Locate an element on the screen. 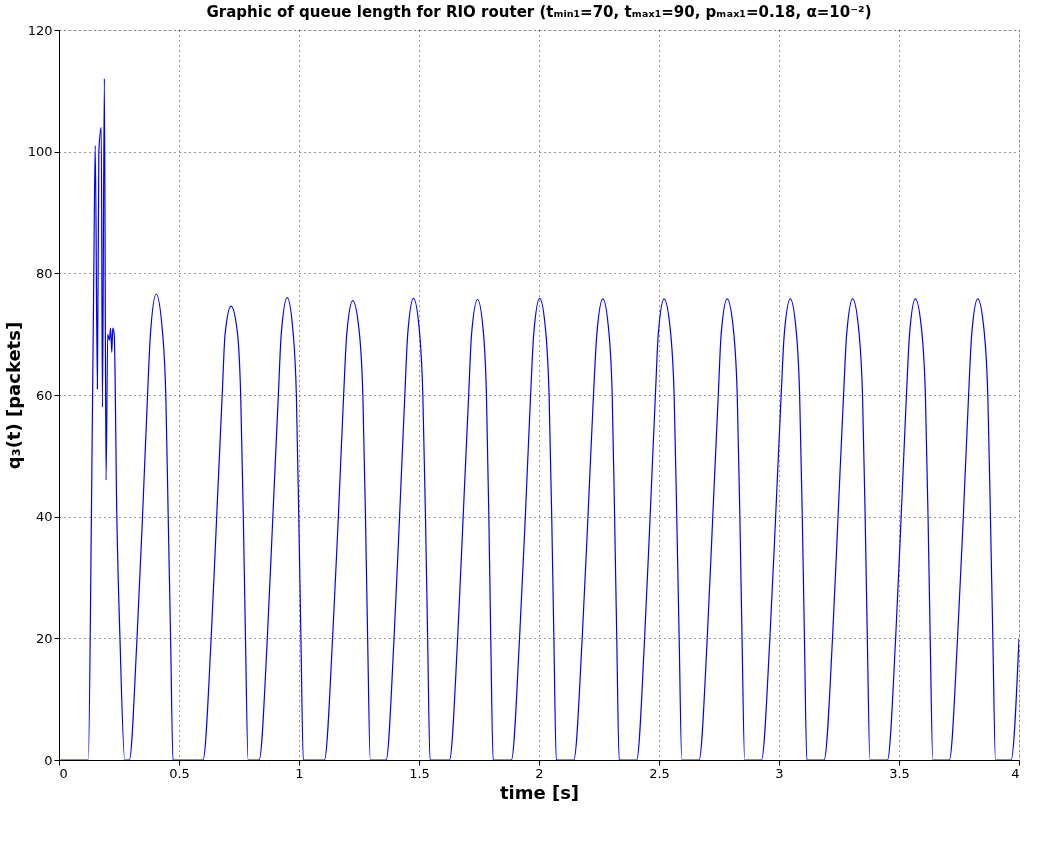 Image resolution: width=1056 pixels, height=850 pixels. y-tick-label: 40 is located at coordinates (44, 517).